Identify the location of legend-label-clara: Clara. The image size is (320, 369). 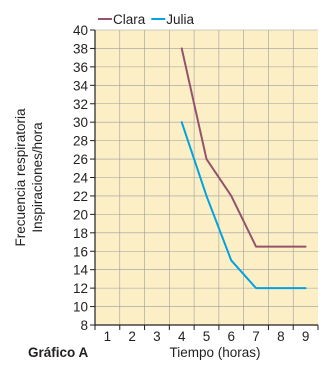
(129, 19).